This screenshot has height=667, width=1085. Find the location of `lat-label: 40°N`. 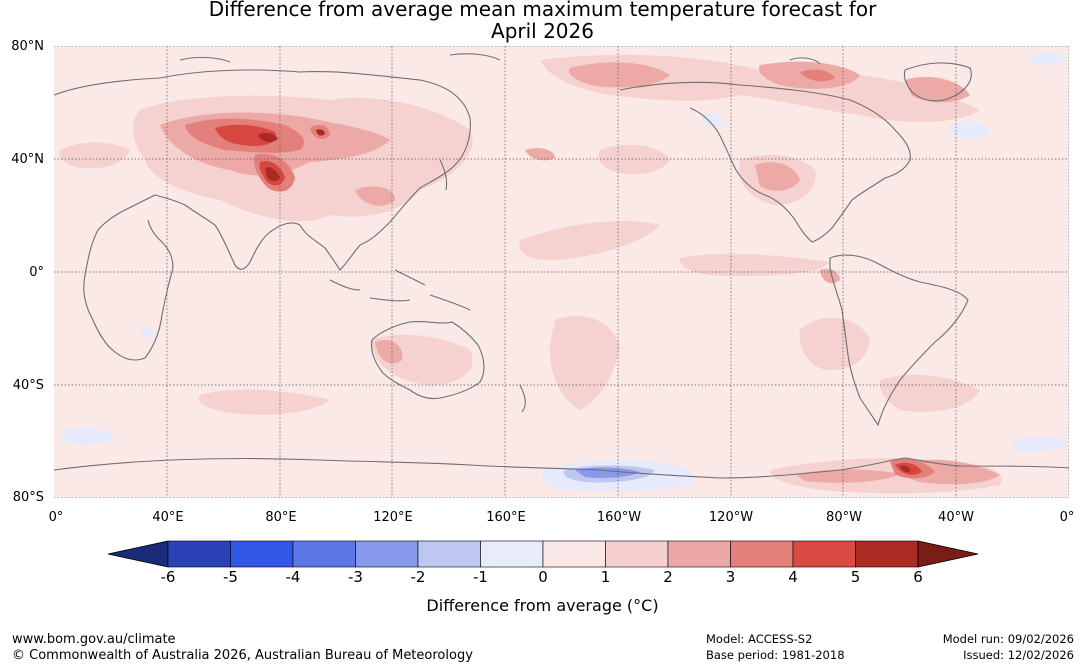

lat-label: 40°N is located at coordinates (27, 159).